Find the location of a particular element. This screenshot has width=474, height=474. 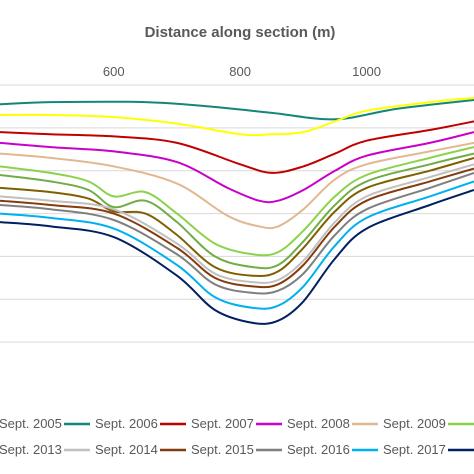

x-tick-labels: 600 800 1000 is located at coordinates (242, 71).